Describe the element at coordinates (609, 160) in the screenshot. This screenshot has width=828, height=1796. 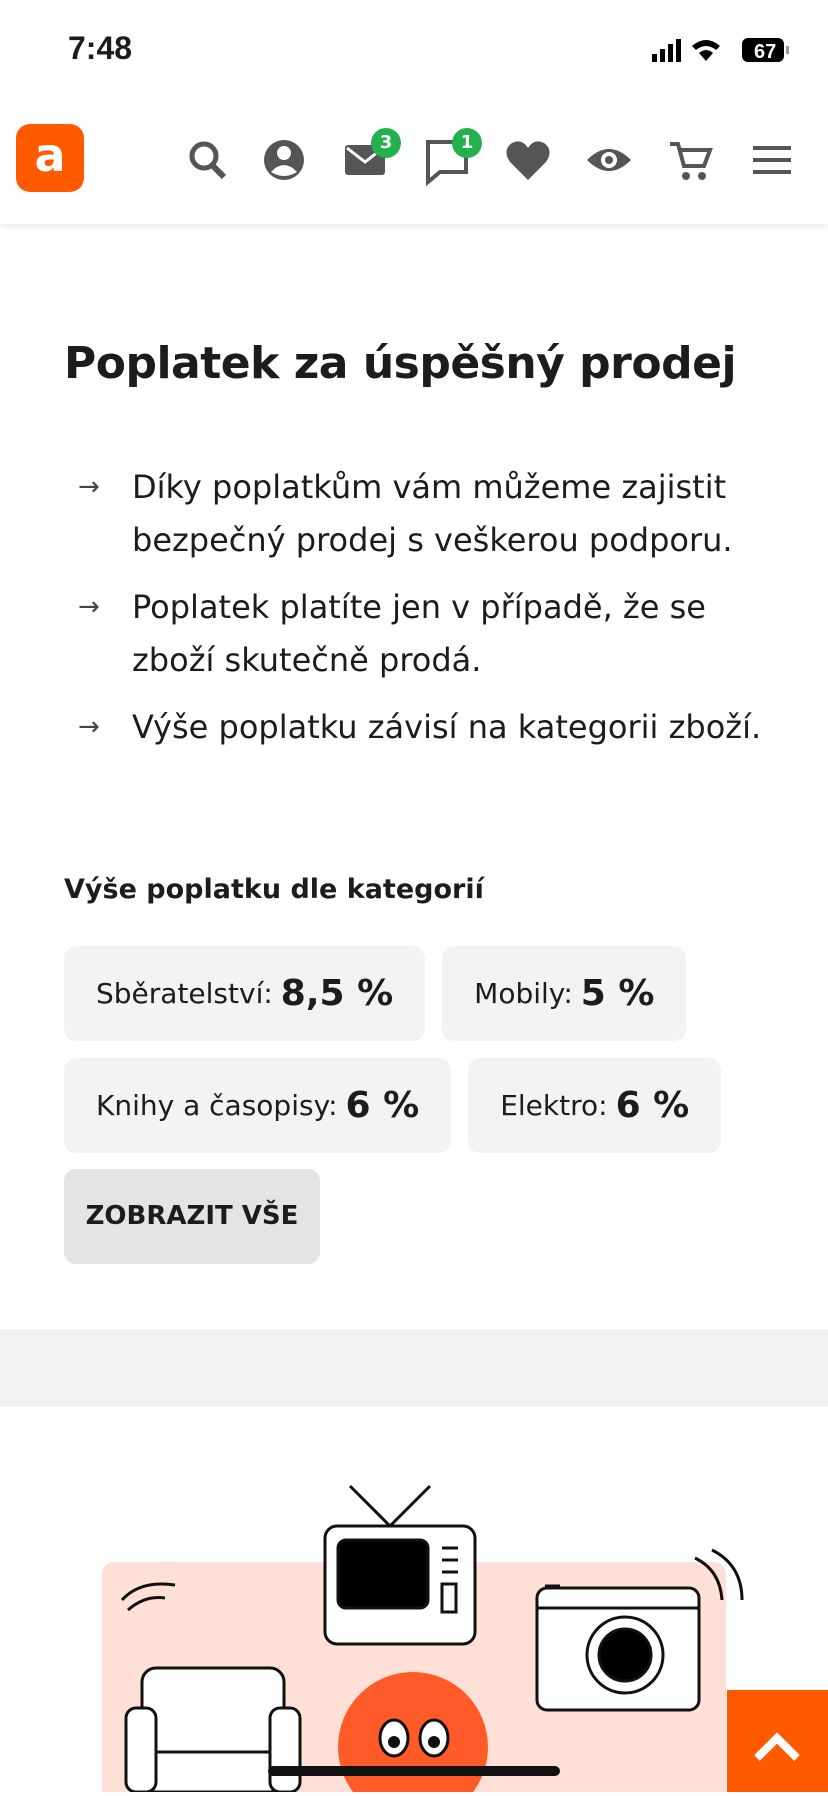
I see `watch-icon` at that location.